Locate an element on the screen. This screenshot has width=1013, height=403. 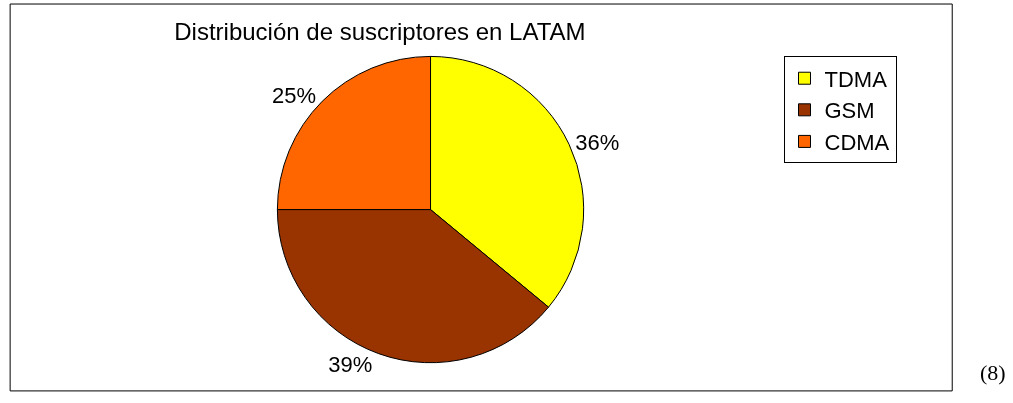
data-label: 39% is located at coordinates (350, 365).